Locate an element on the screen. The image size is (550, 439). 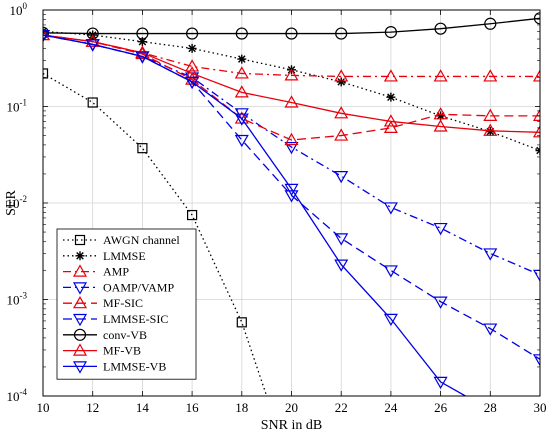
x-tick-label: 30 is located at coordinates (540, 407).